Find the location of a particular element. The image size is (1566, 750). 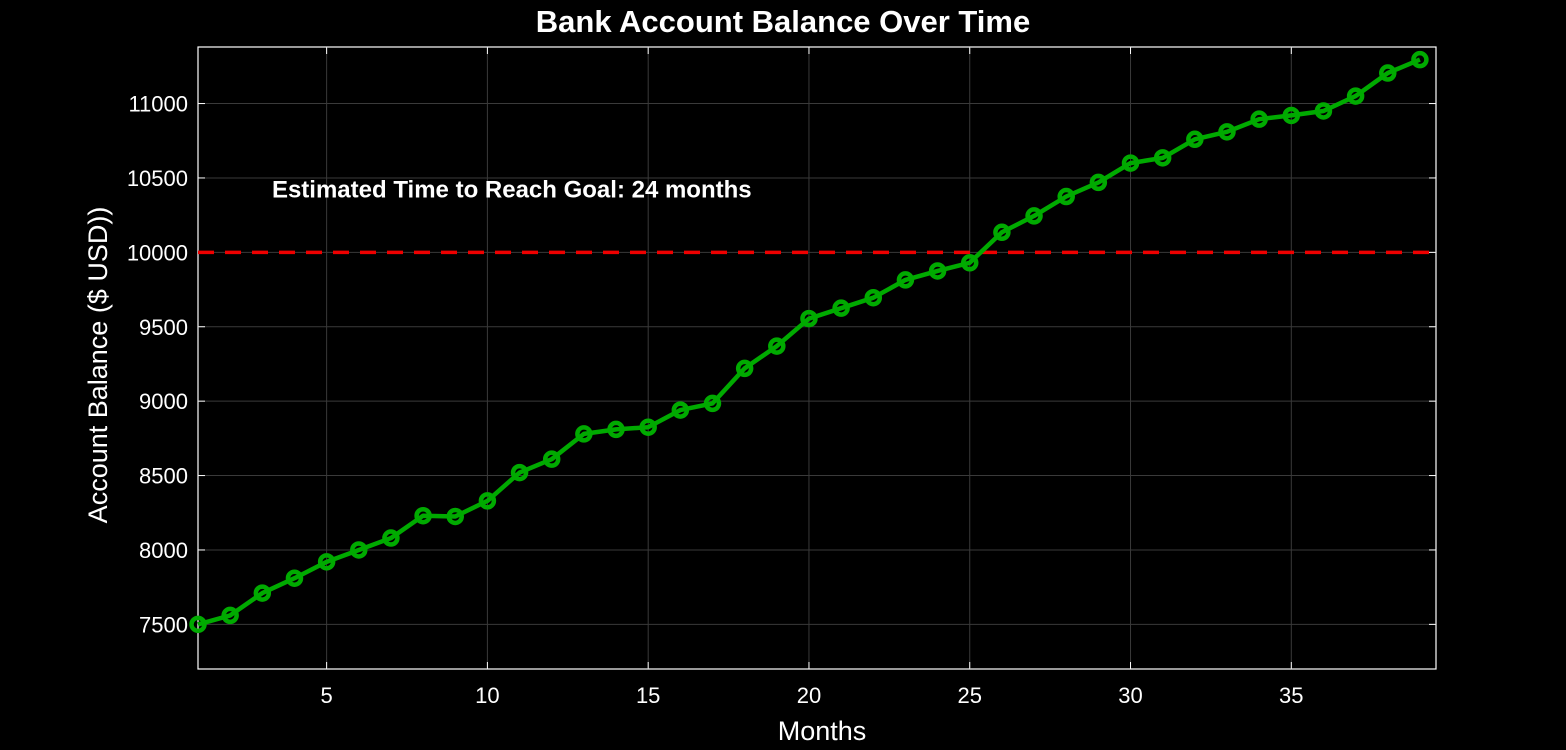

y-tick-label: 7500 is located at coordinates (163, 624).